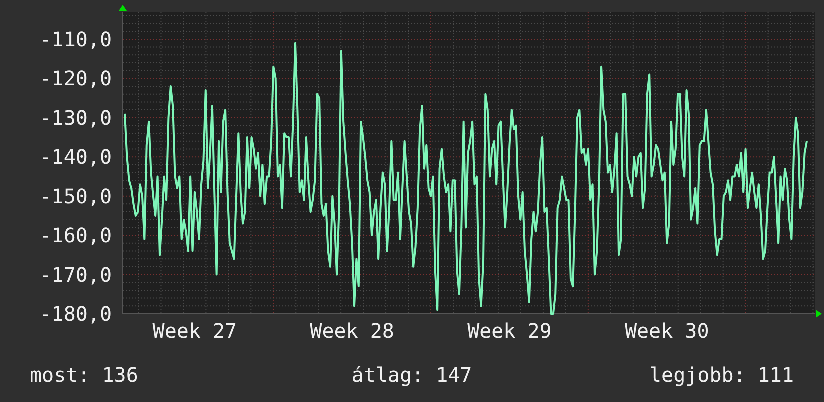 The height and width of the screenshot is (402, 824). Describe the element at coordinates (76, 78) in the screenshot. I see `y-tick-label: -120,0` at that location.